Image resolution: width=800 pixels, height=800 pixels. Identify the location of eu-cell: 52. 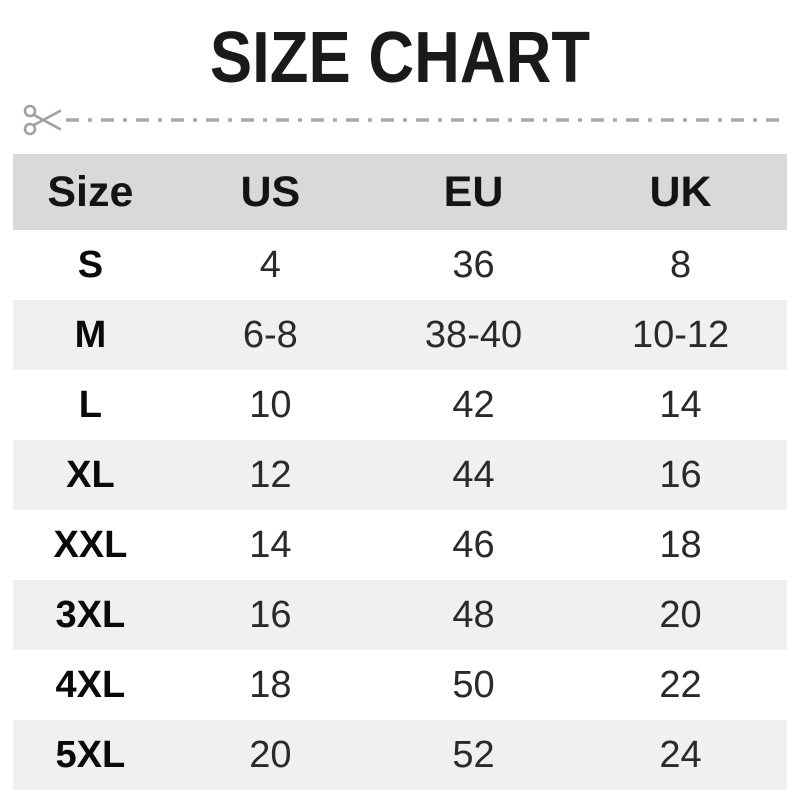
(473, 754).